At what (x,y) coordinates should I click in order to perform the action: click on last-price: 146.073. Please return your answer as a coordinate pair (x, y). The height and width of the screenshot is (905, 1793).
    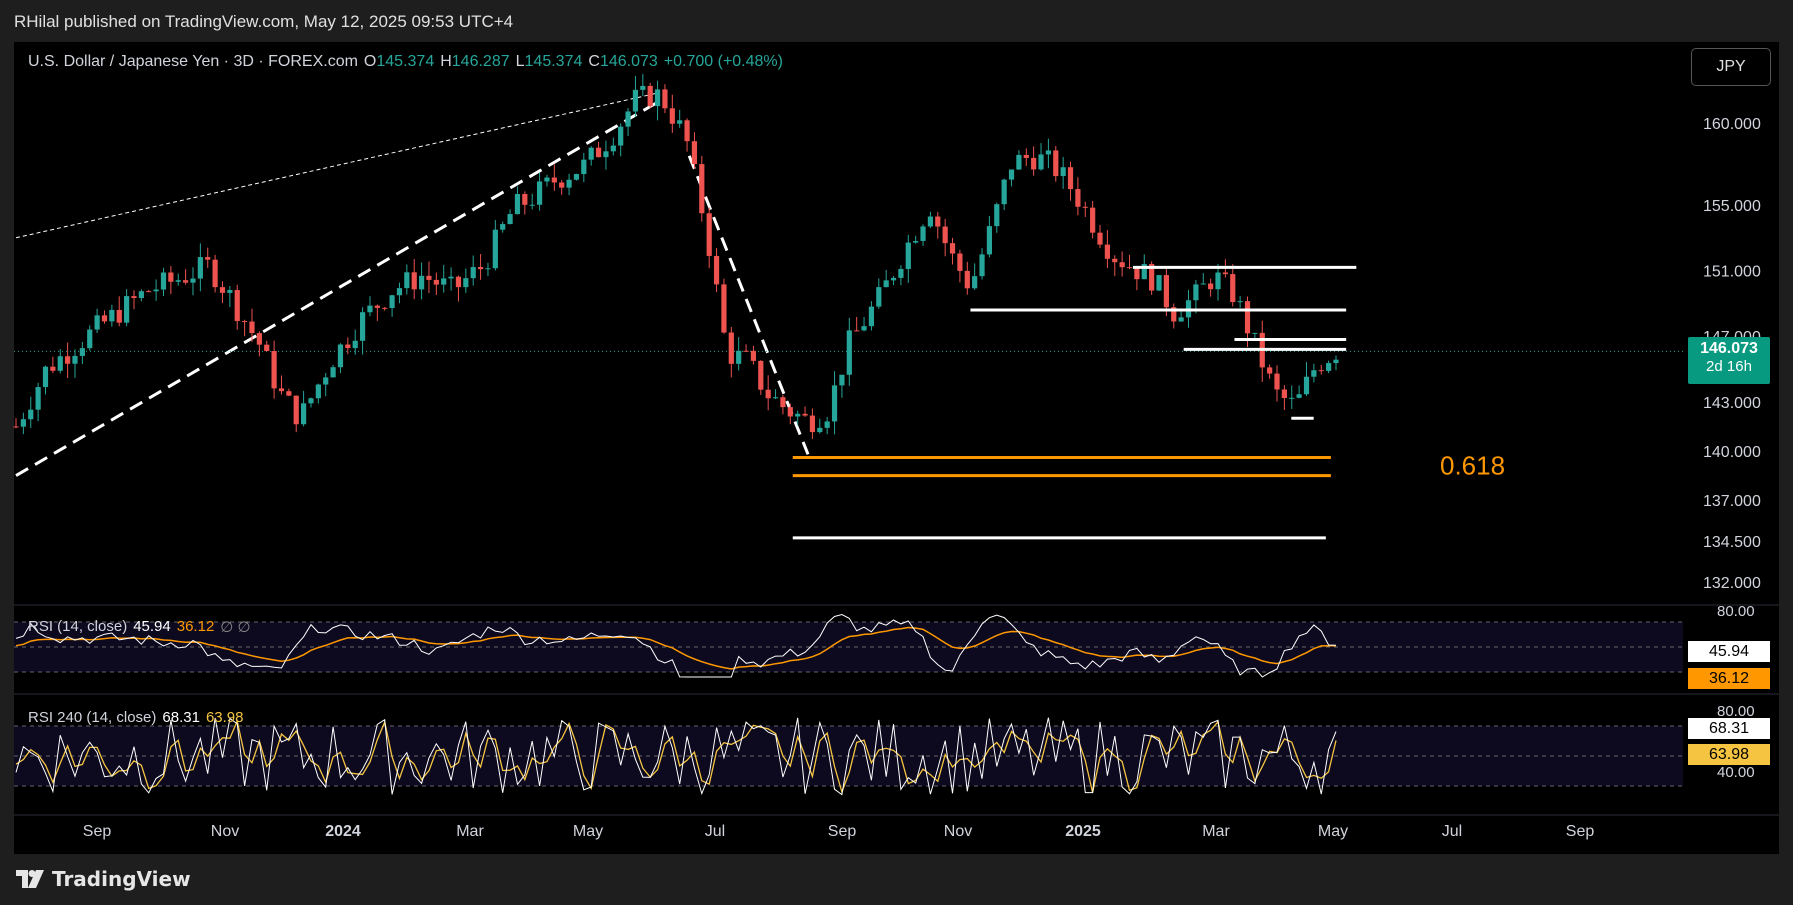
    Looking at the image, I should click on (1729, 348).